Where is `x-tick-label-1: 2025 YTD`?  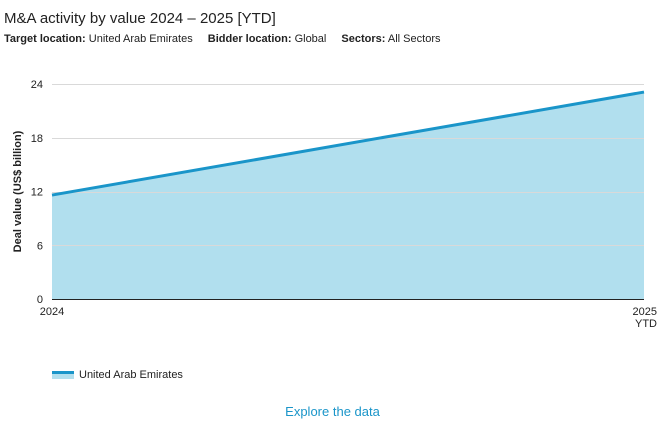 x-tick-label-1: 2025 YTD is located at coordinates (645, 318).